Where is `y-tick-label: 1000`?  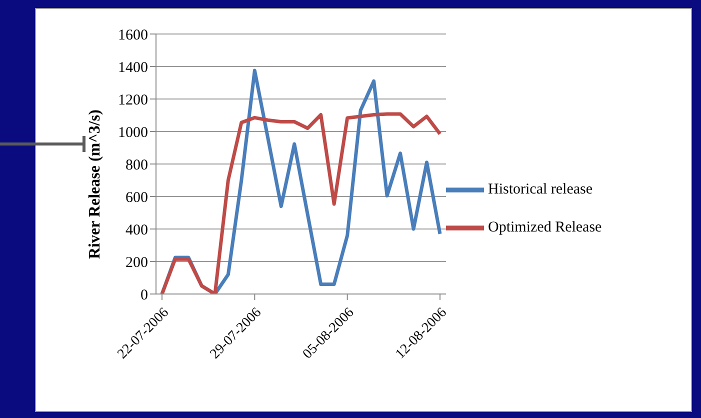 y-tick-label: 1000 is located at coordinates (133, 132).